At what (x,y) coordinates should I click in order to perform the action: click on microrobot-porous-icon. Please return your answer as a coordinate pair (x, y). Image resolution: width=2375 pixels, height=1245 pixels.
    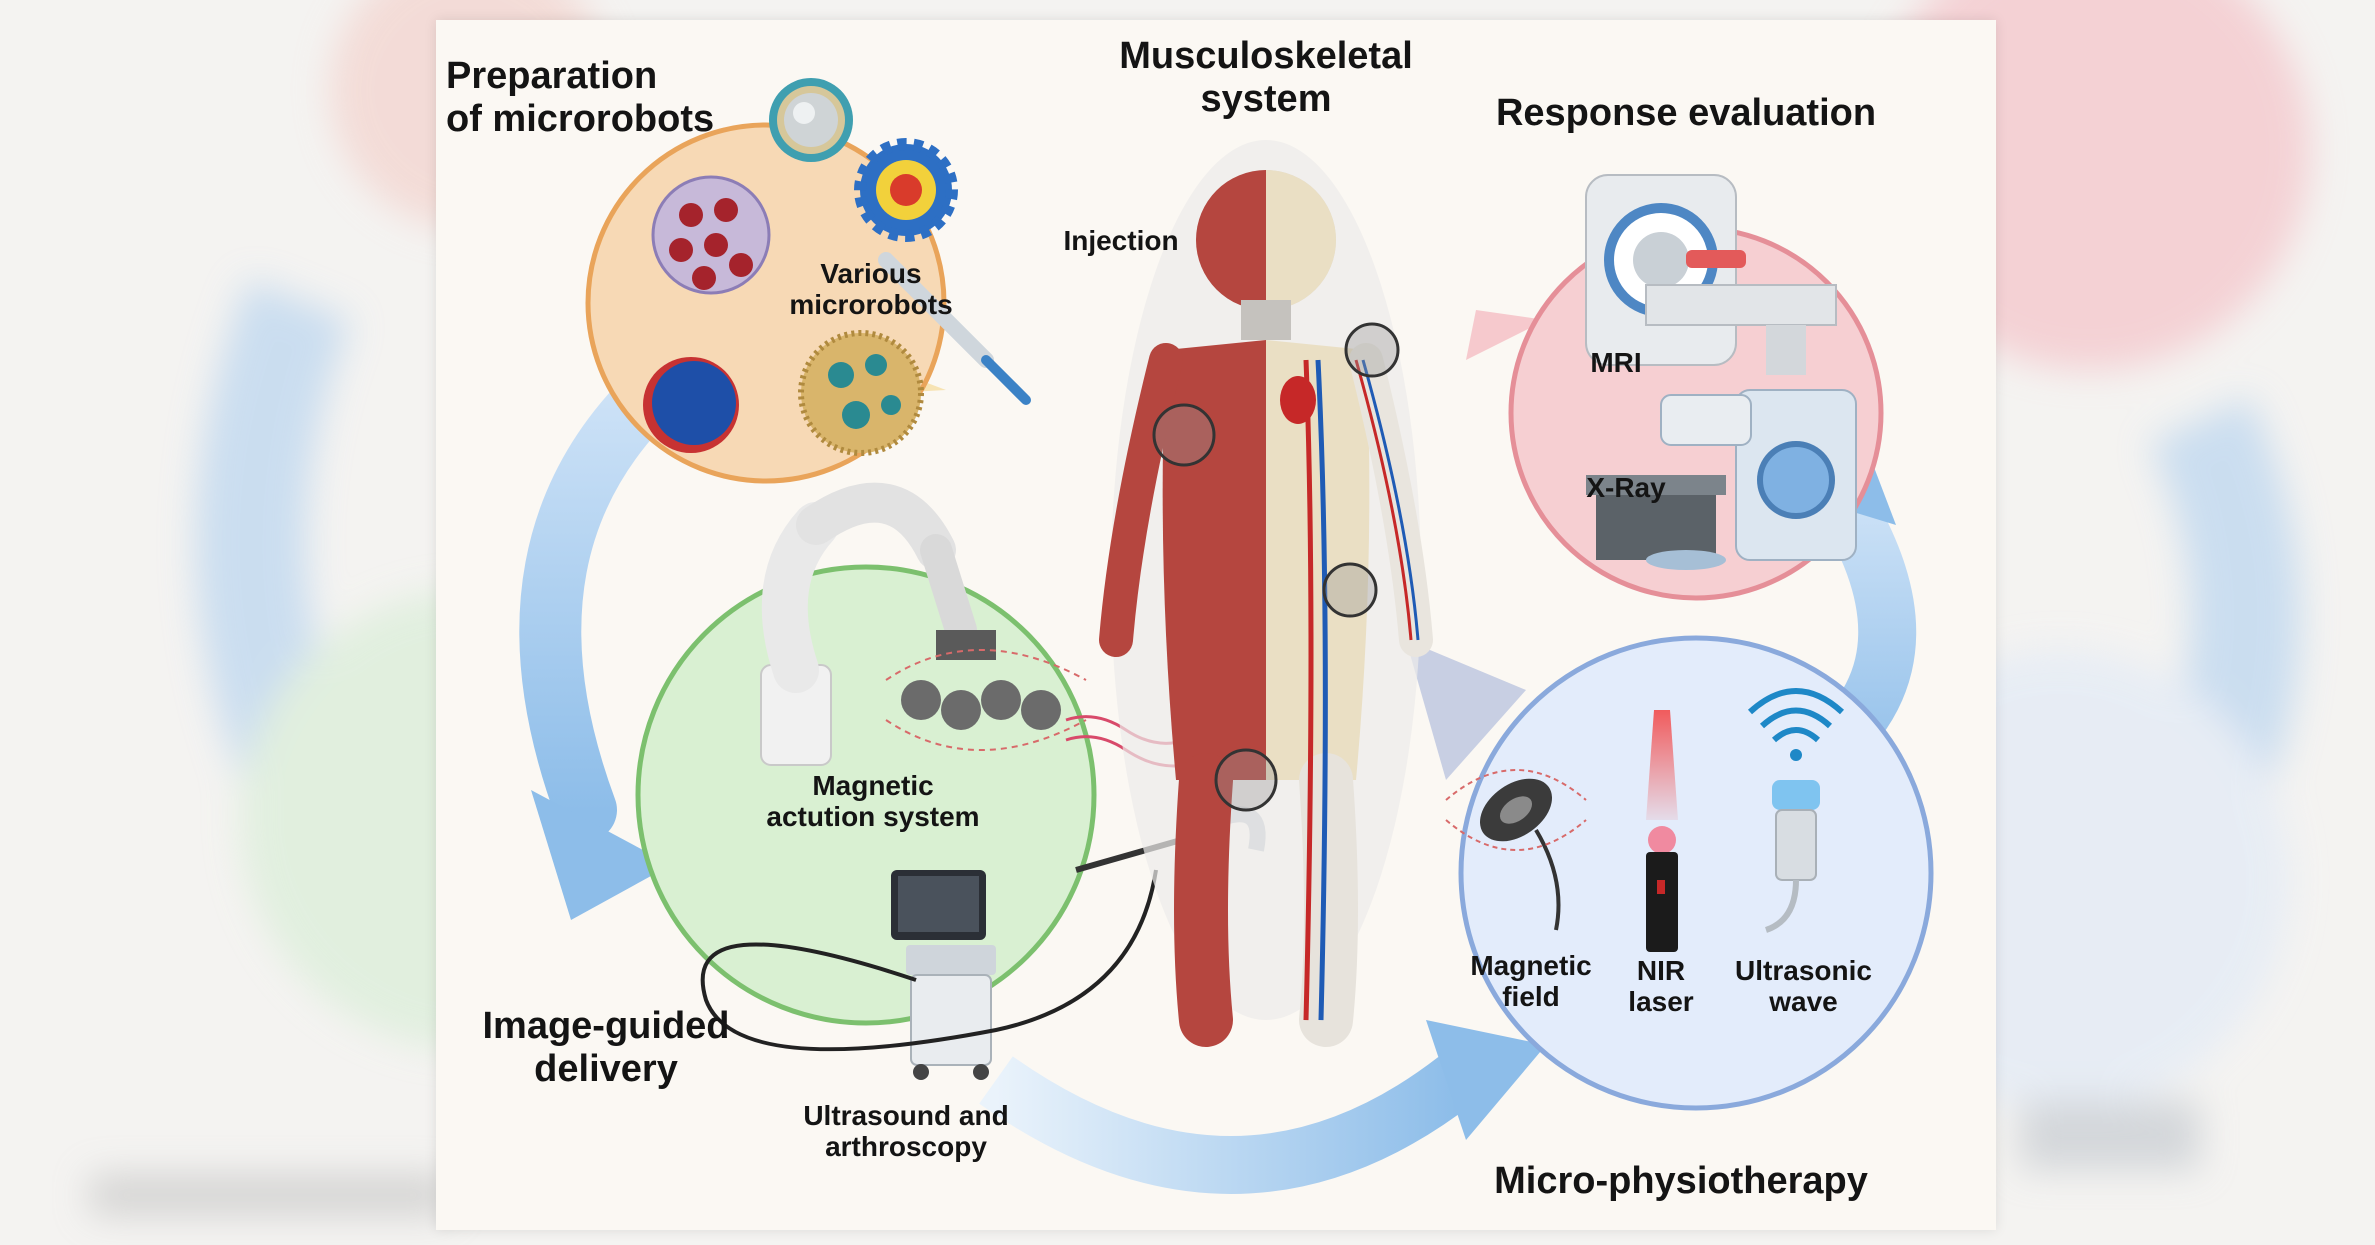
    Looking at the image, I should click on (861, 393).